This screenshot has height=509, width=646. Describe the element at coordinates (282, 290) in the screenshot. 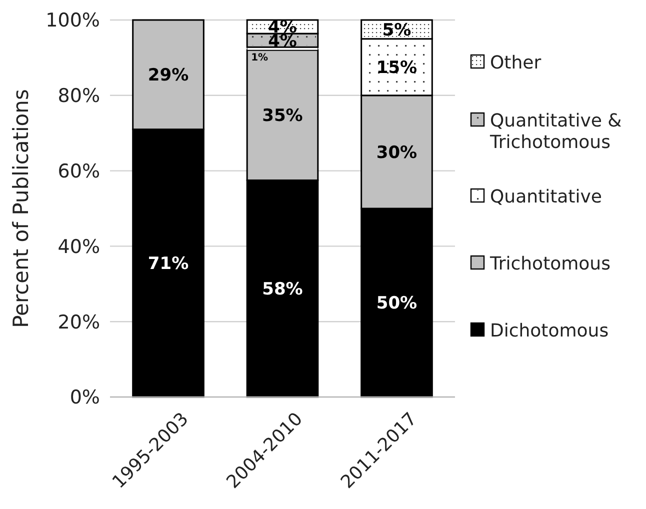

I see `data-label: 58%` at that location.